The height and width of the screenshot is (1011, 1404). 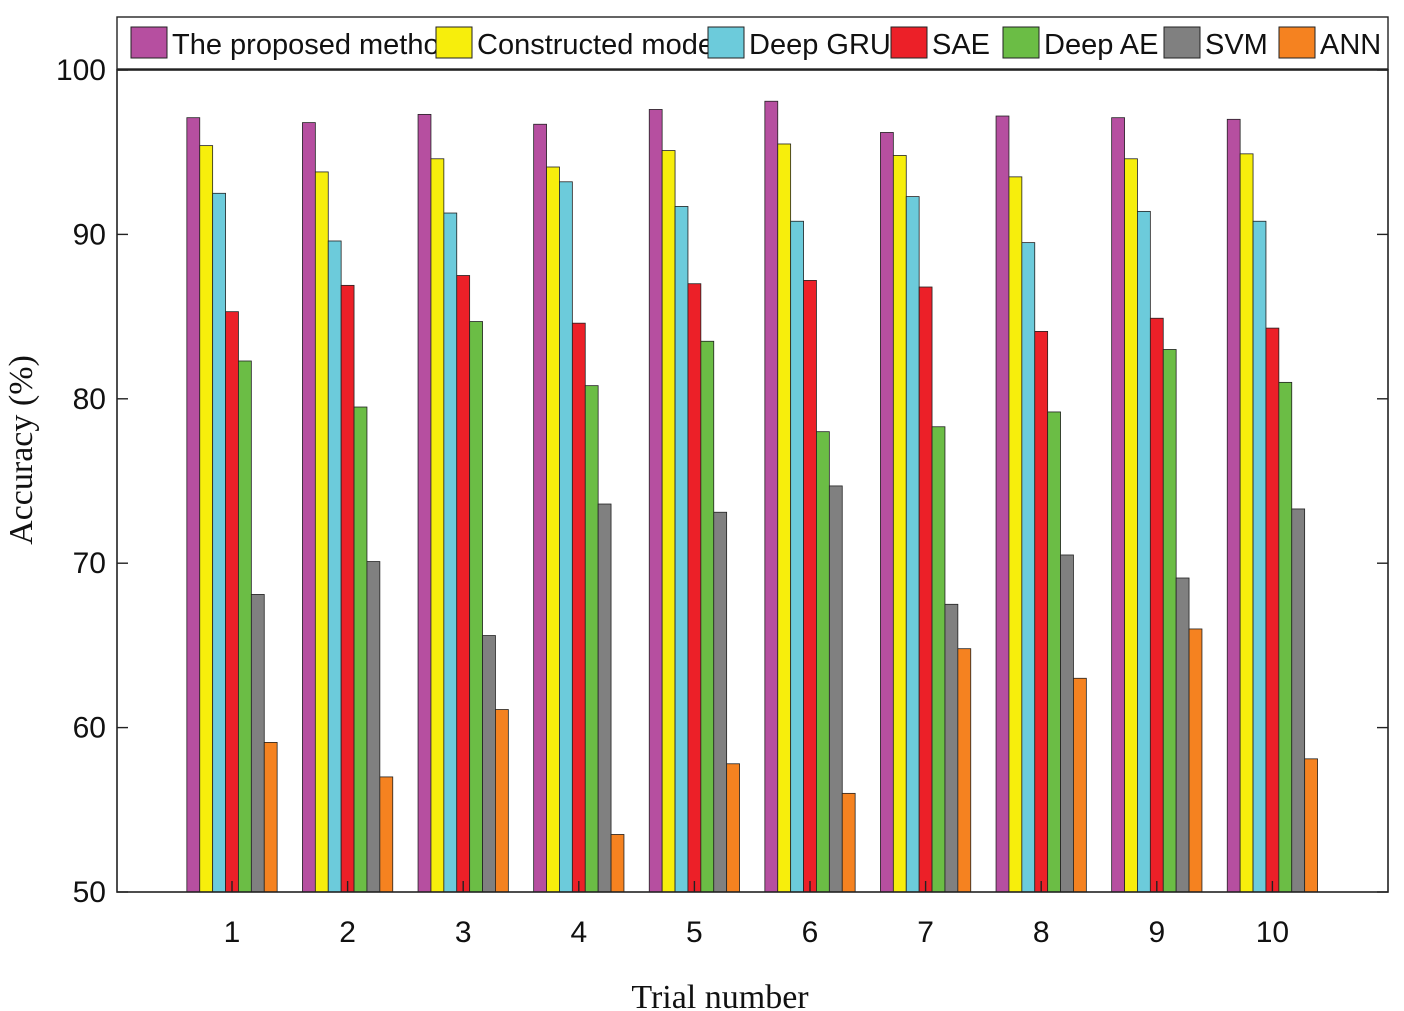 What do you see at coordinates (21, 450) in the screenshot?
I see `y-axis-title: Accuracy (%)` at bounding box center [21, 450].